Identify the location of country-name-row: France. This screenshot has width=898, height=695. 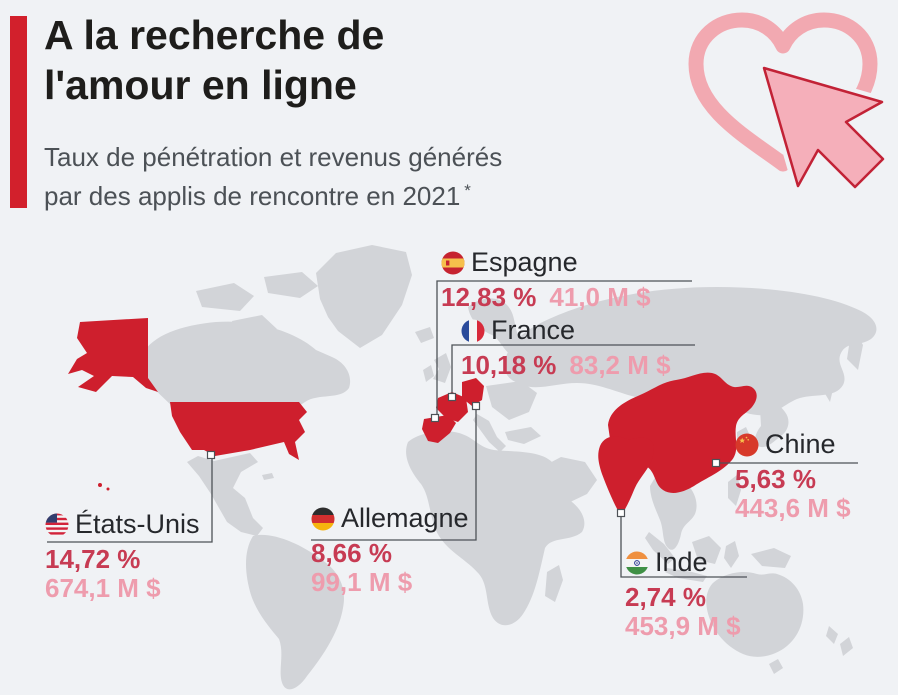
(566, 330).